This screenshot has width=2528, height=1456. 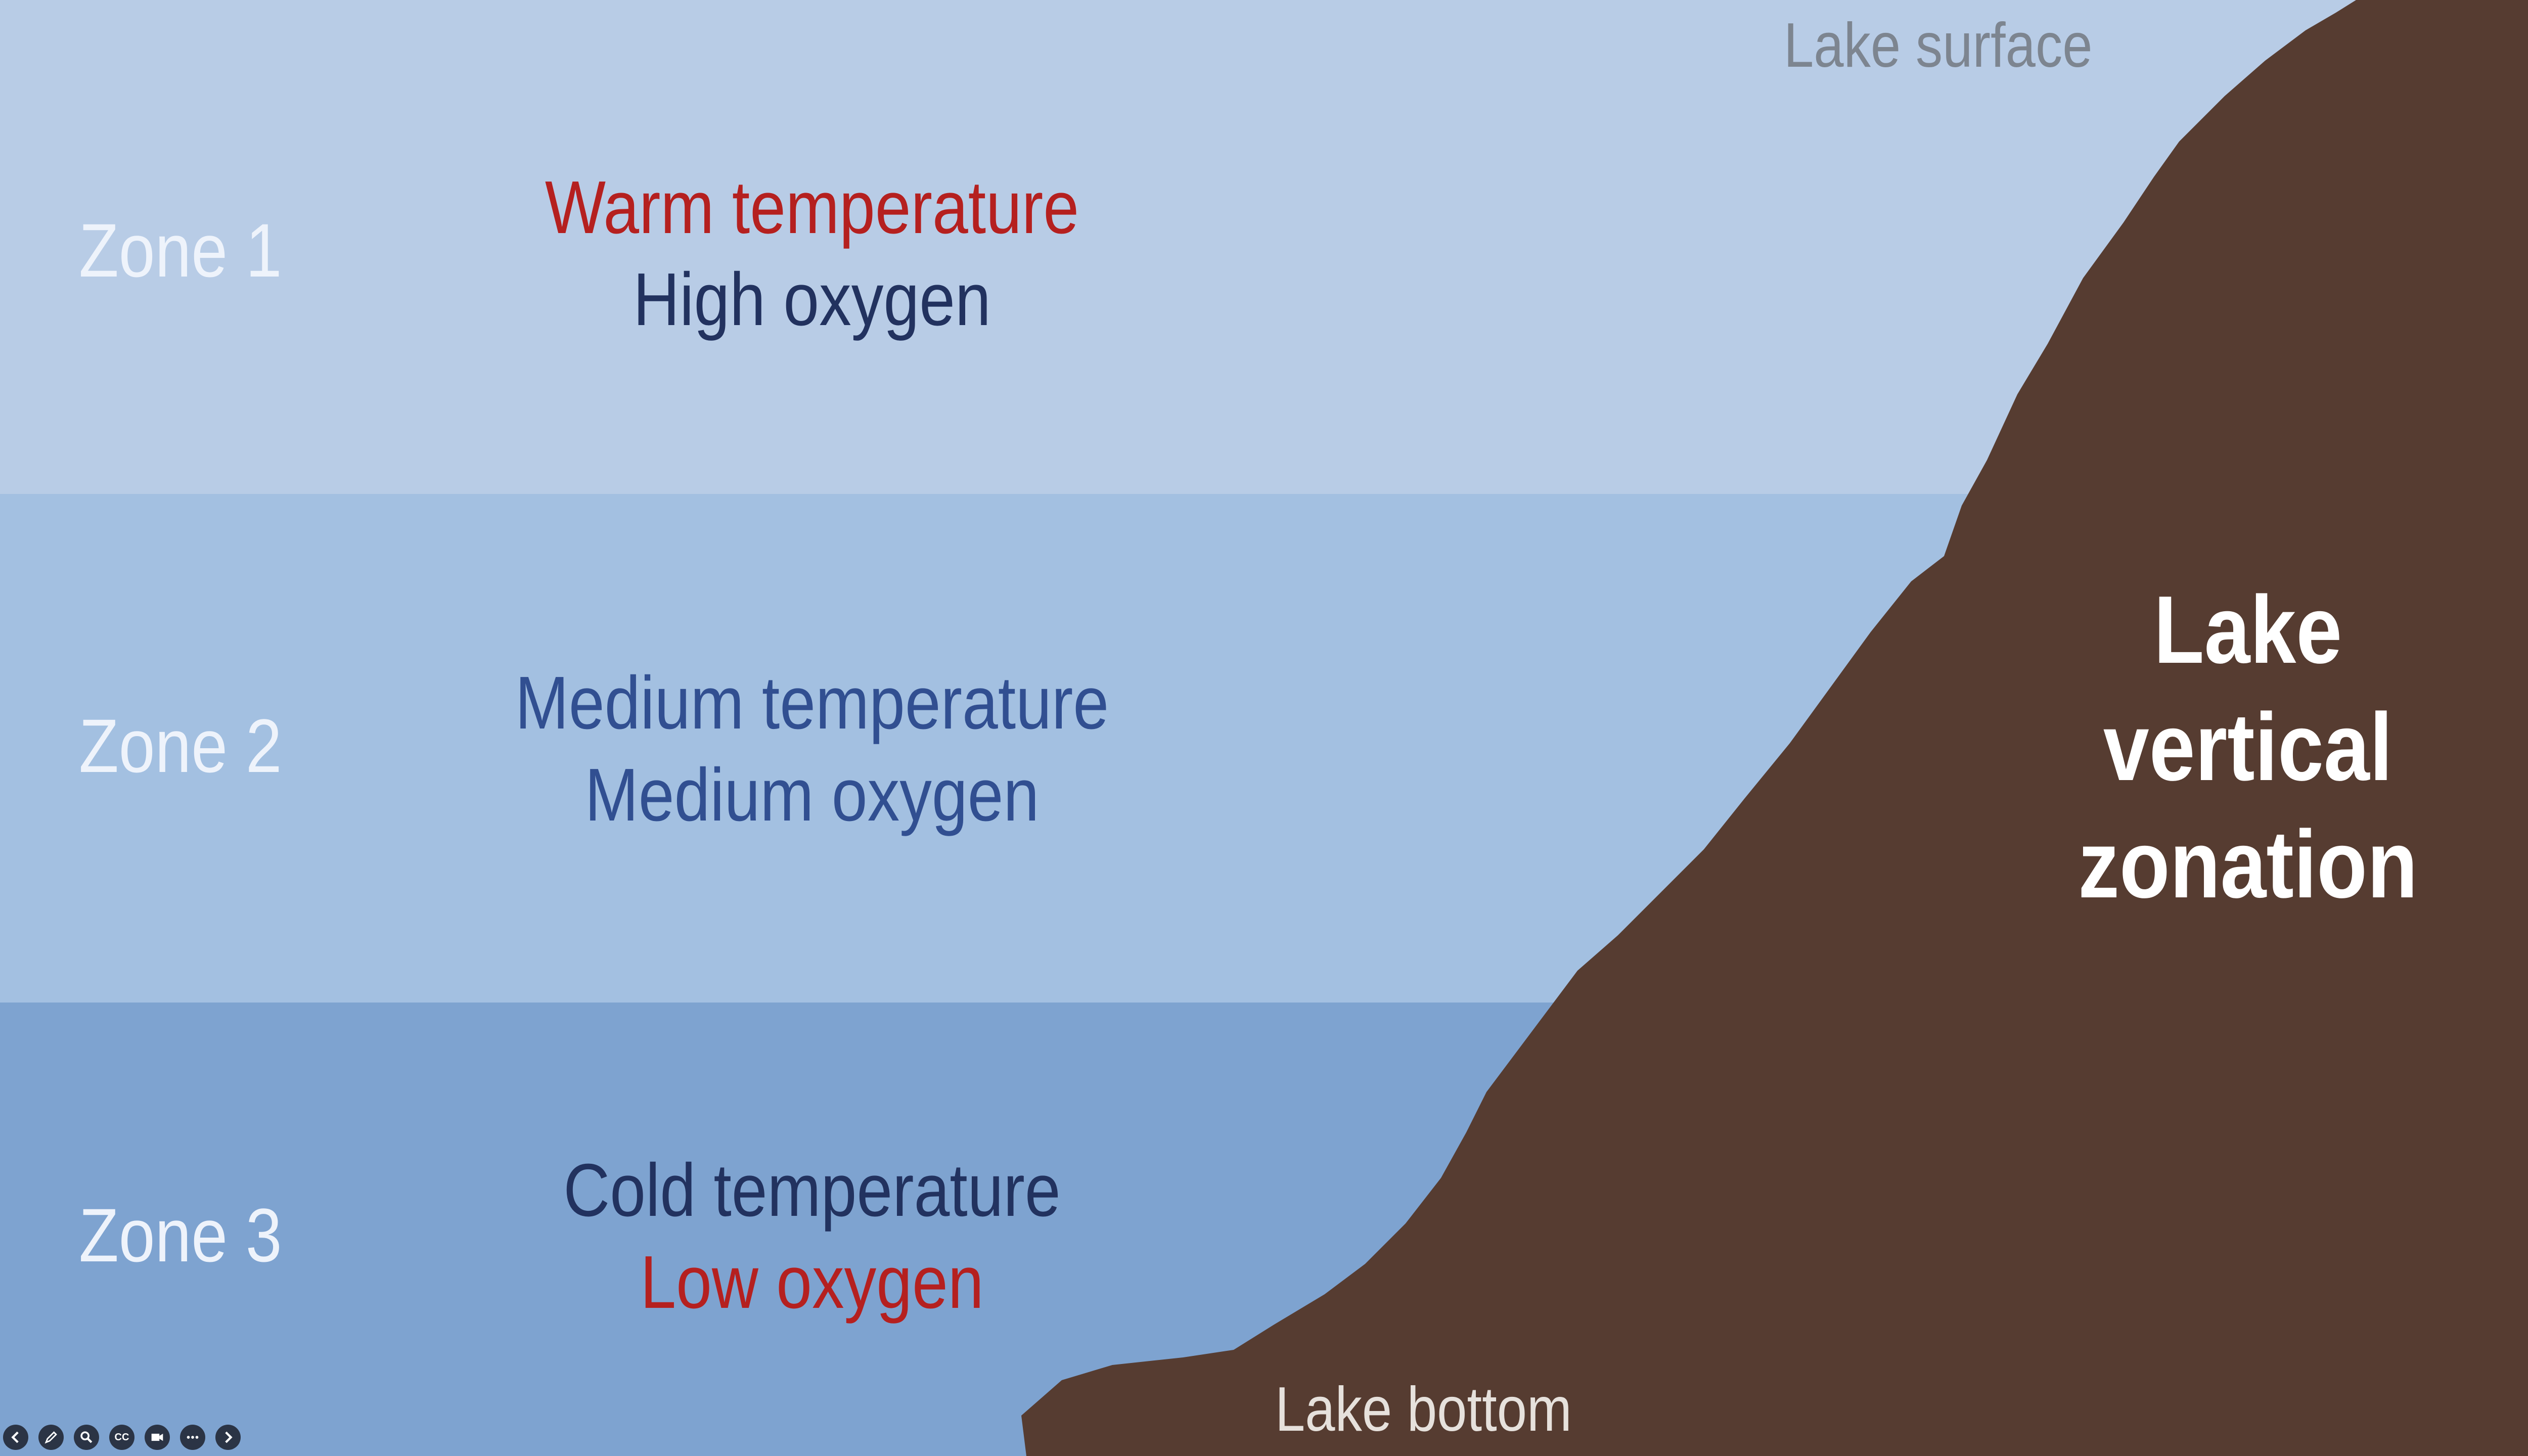 I want to click on zone-3-temperature: Cold temperature, so click(x=812, y=1190).